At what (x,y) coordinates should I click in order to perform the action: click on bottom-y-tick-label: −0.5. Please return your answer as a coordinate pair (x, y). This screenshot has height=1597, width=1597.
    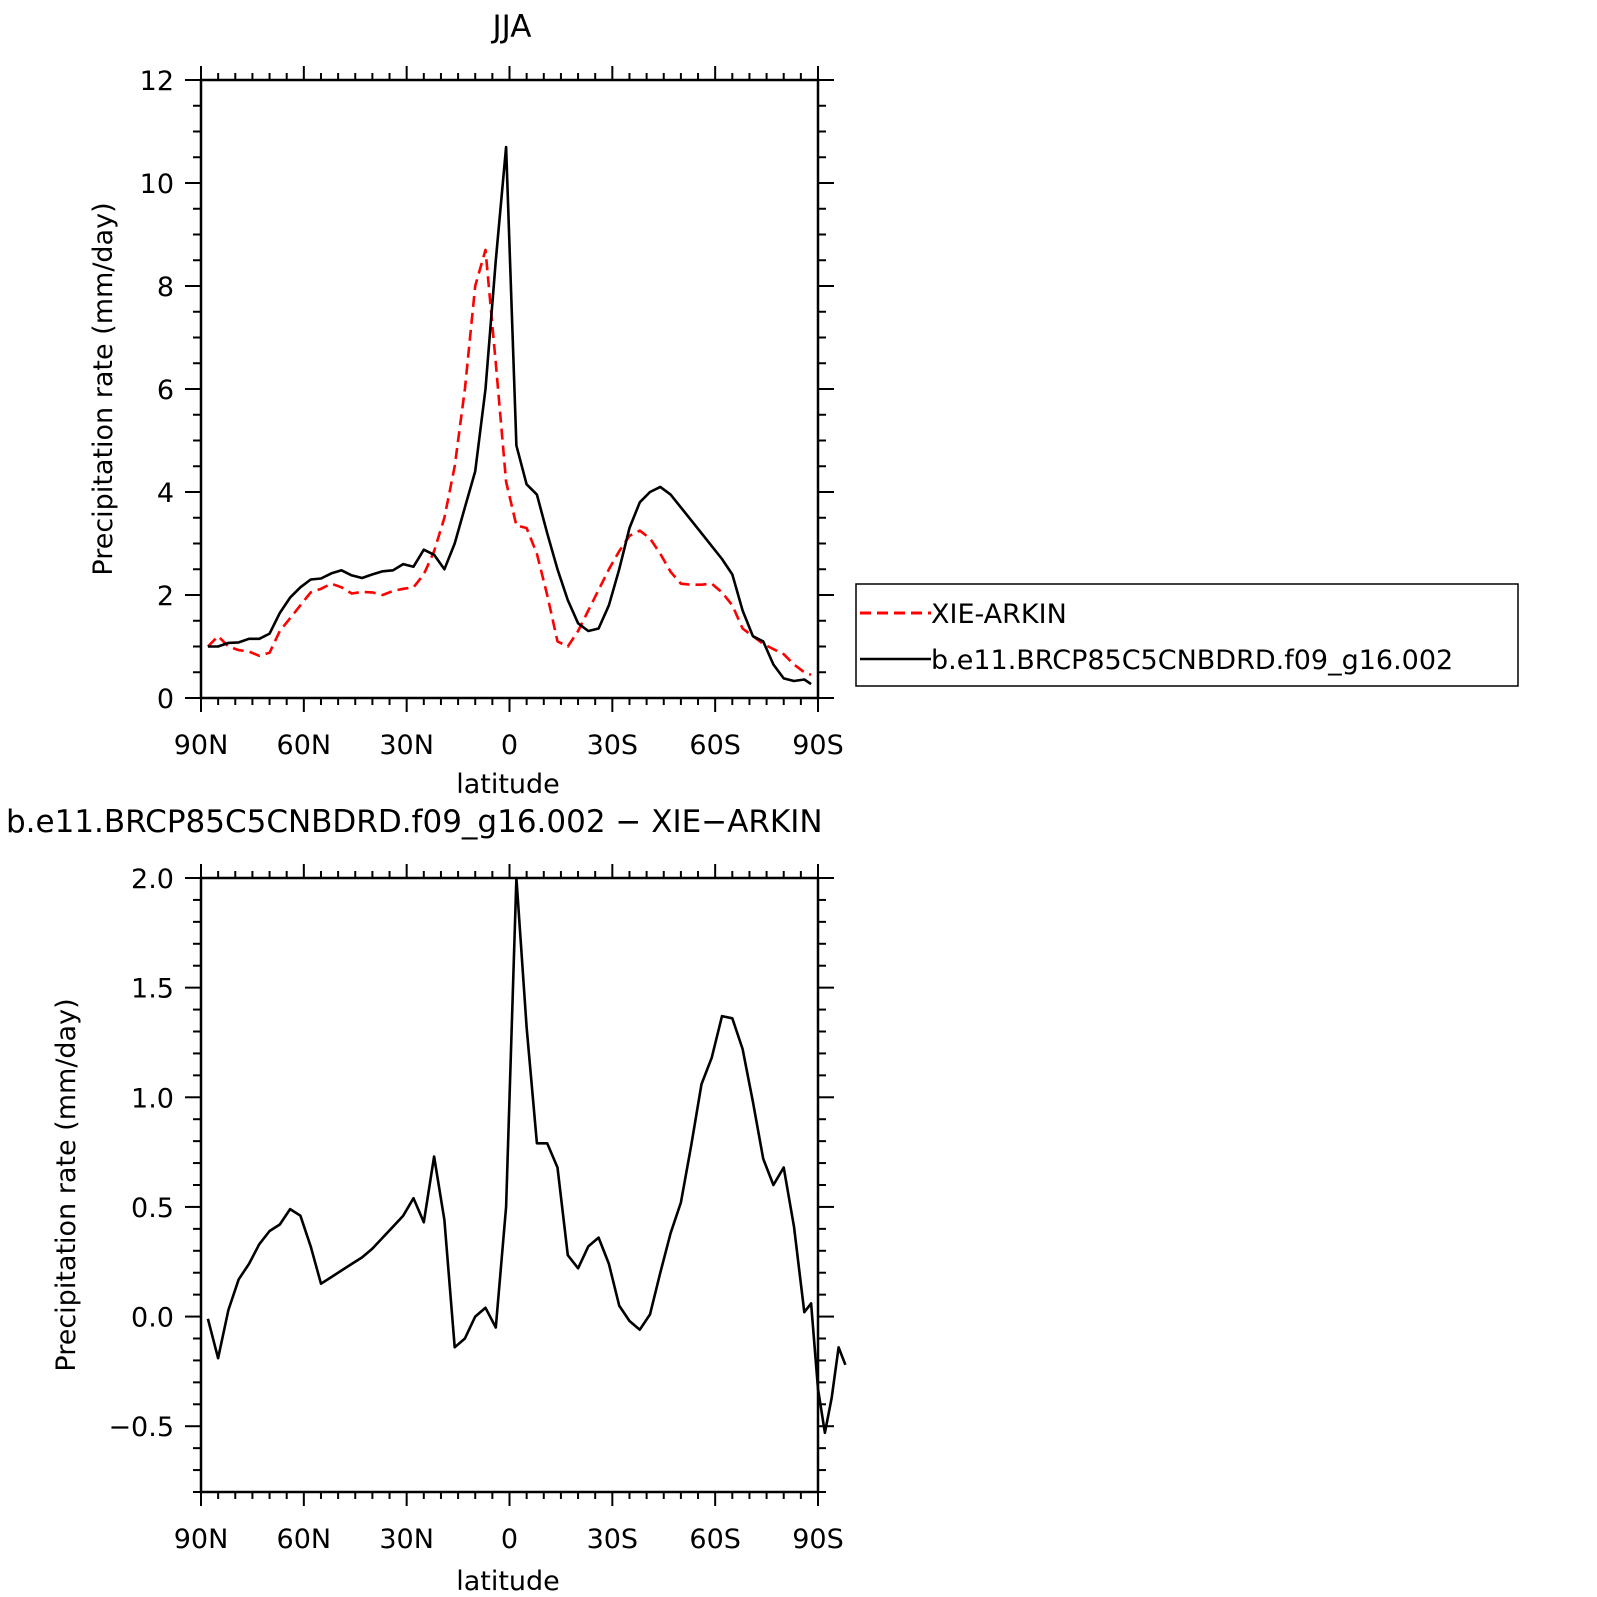
    Looking at the image, I should click on (141, 1427).